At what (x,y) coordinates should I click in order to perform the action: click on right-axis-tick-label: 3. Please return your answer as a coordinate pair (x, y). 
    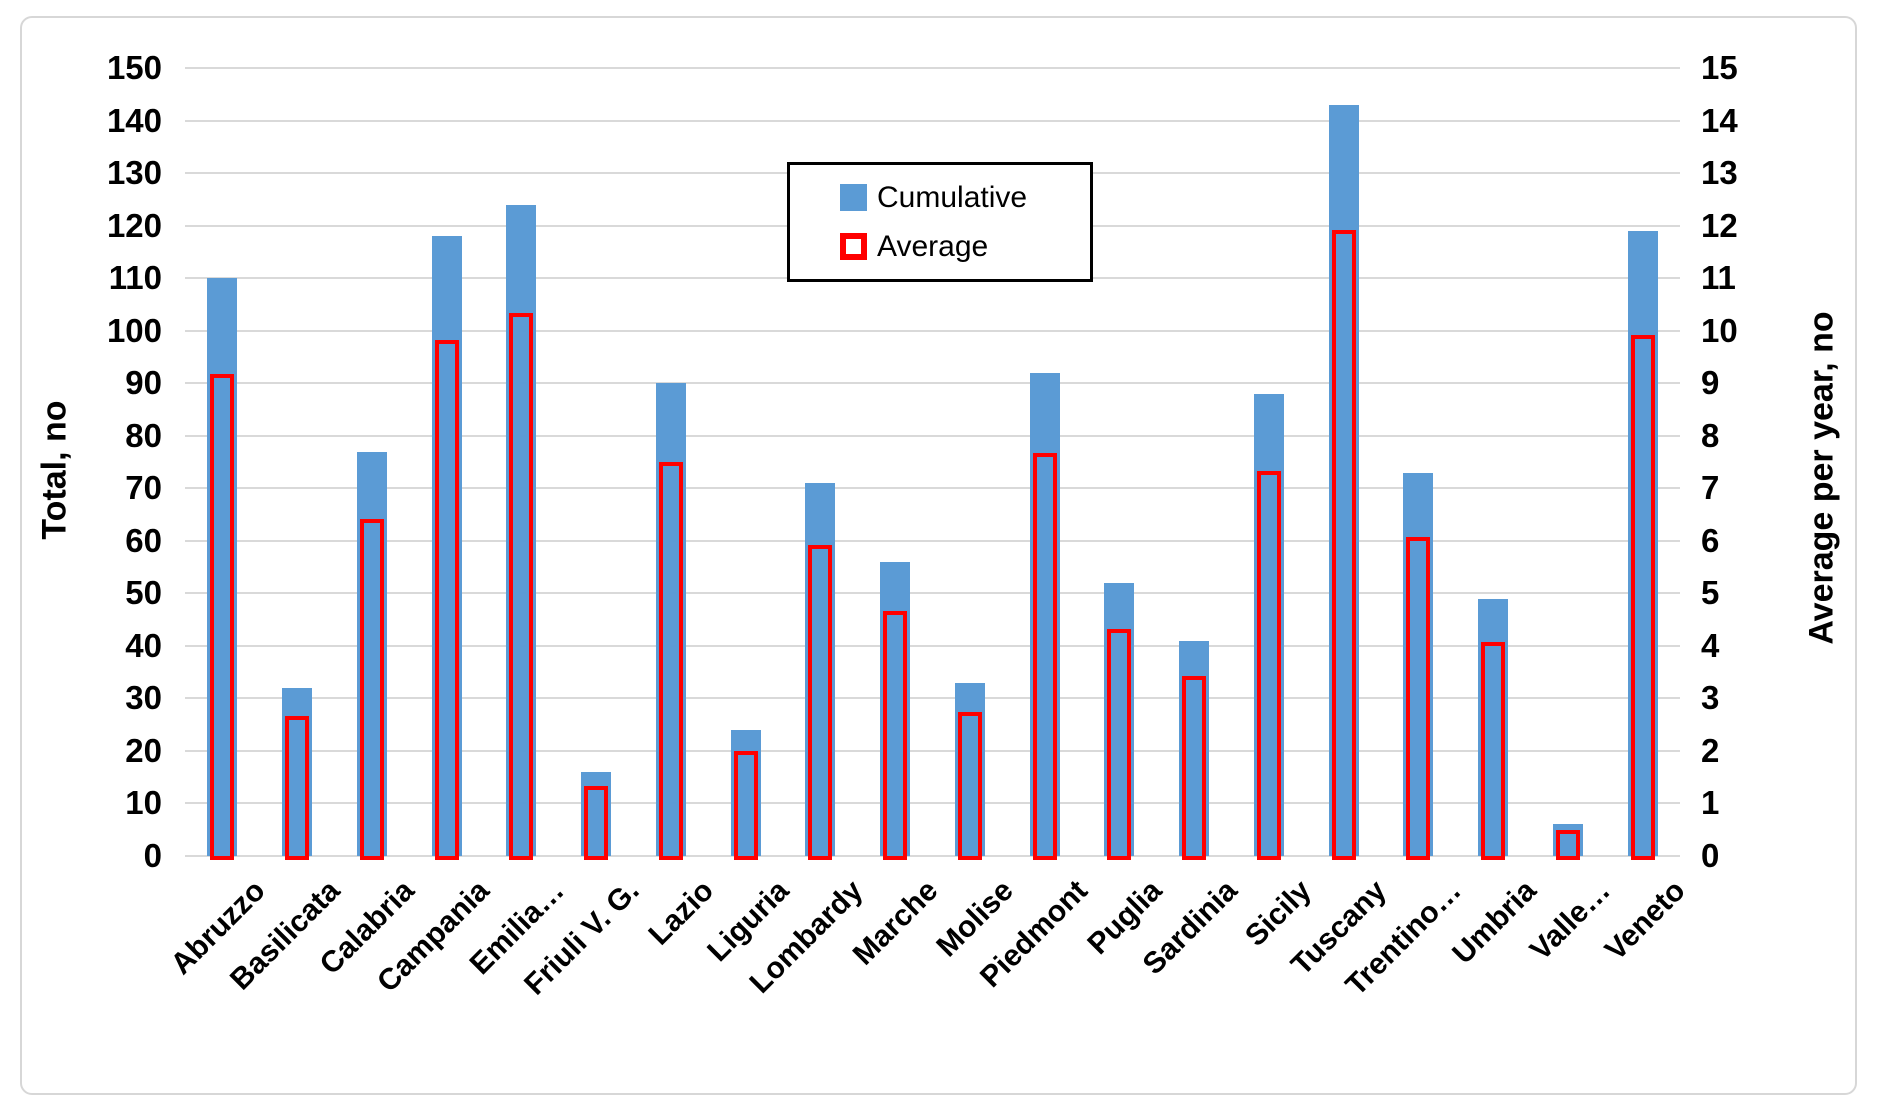
    Looking at the image, I should click on (1710, 698).